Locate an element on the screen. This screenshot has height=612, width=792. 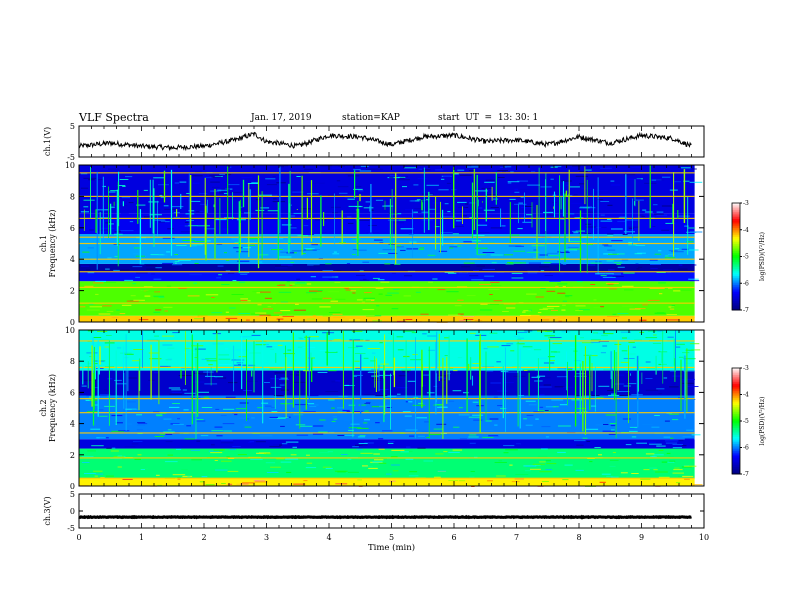
y-tick-label: -5 is located at coordinates (71, 157).